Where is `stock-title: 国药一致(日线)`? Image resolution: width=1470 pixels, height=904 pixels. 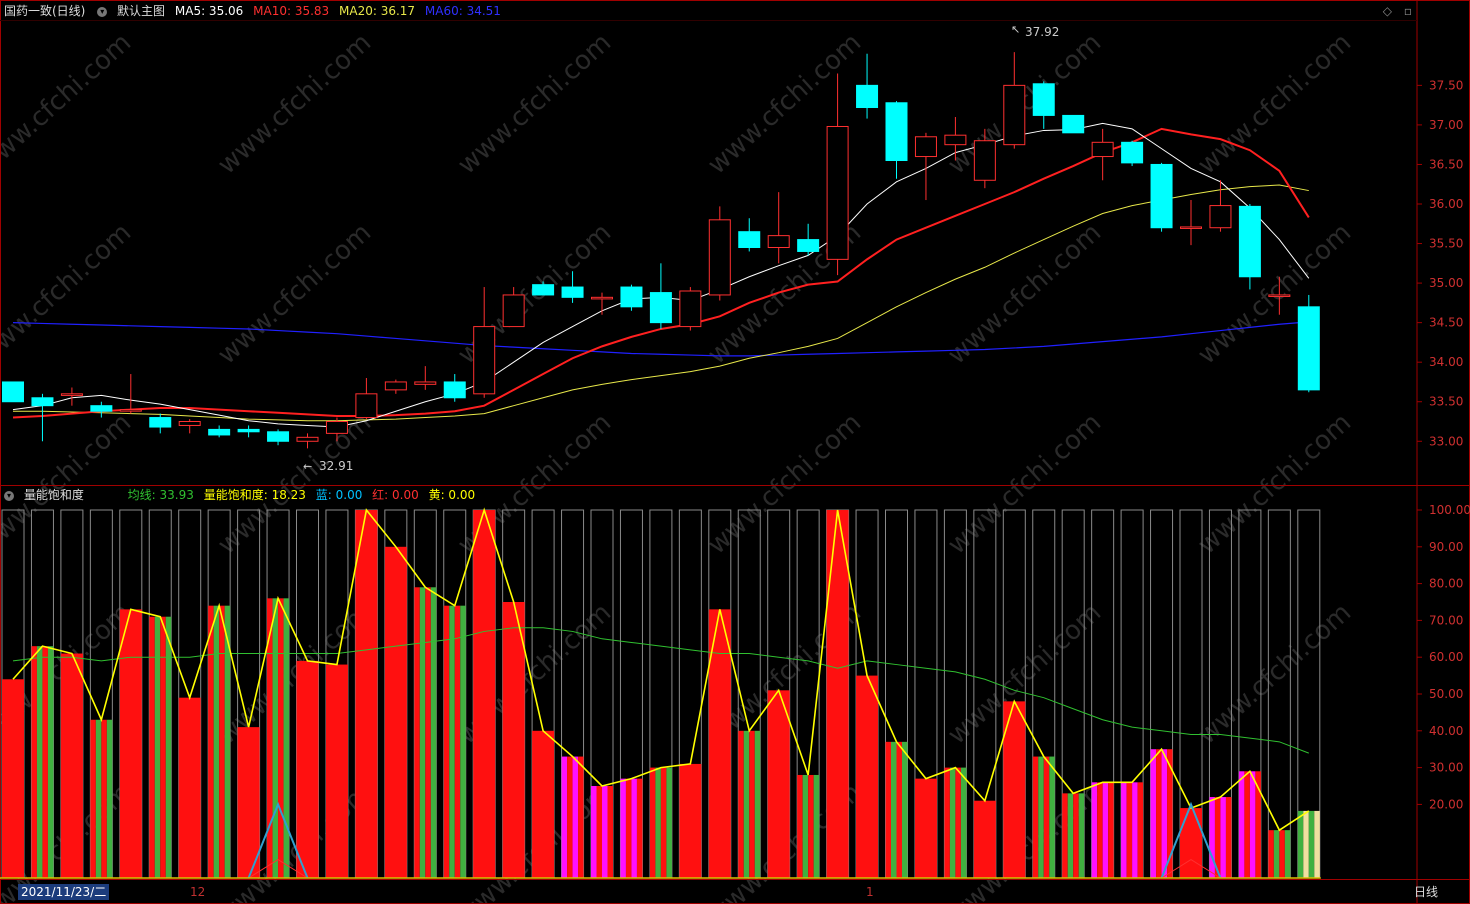
stock-title: 国药一致(日线) is located at coordinates (45, 11).